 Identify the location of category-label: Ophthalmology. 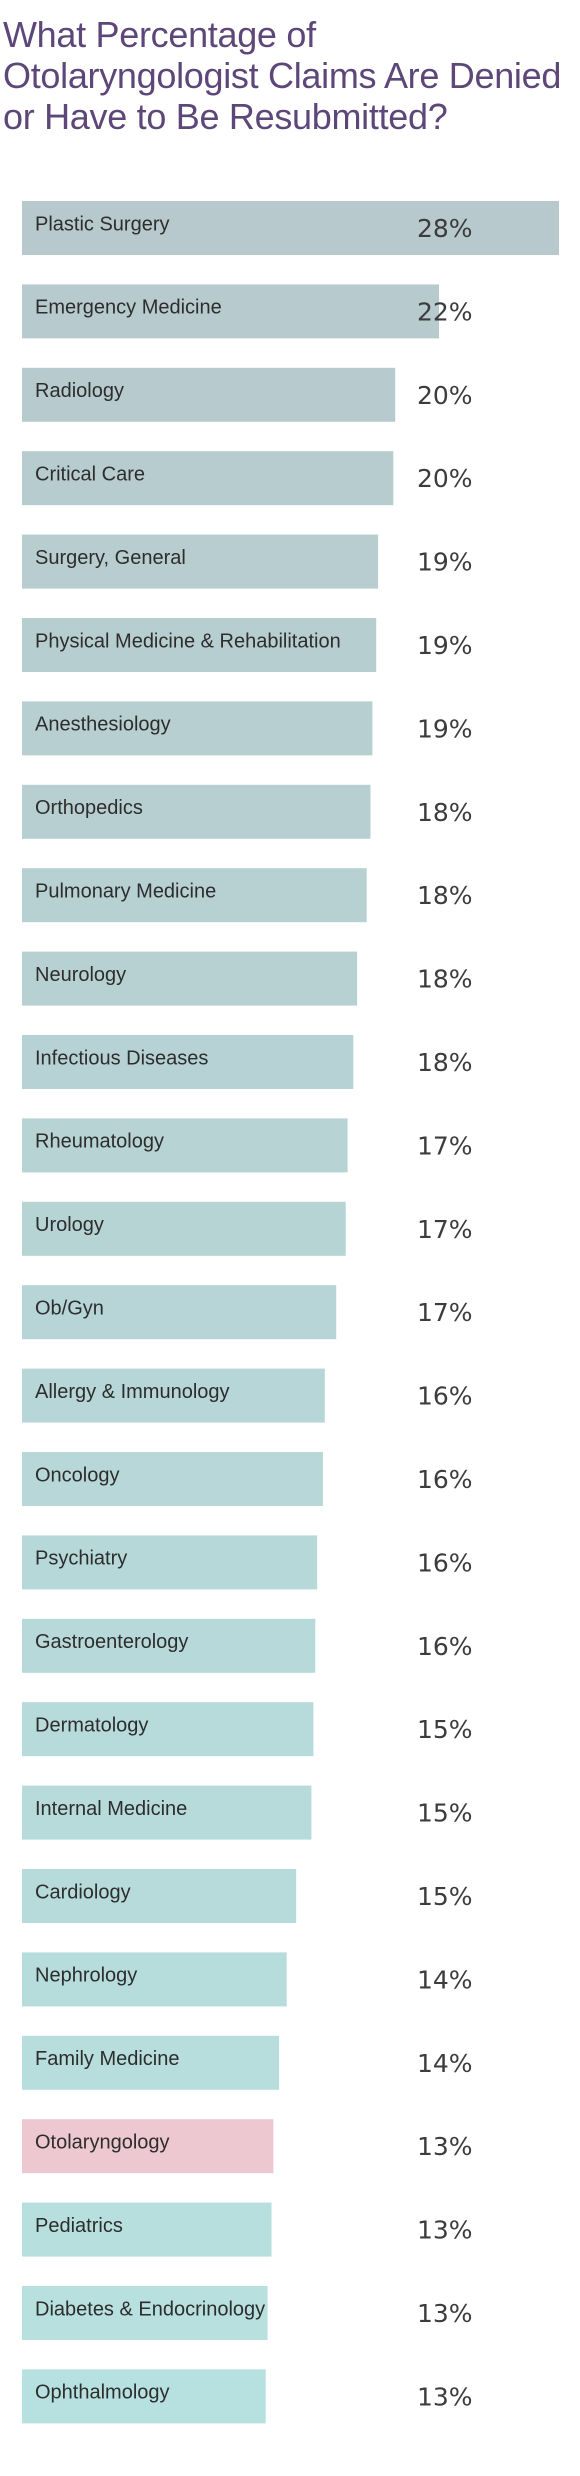
(102, 2393).